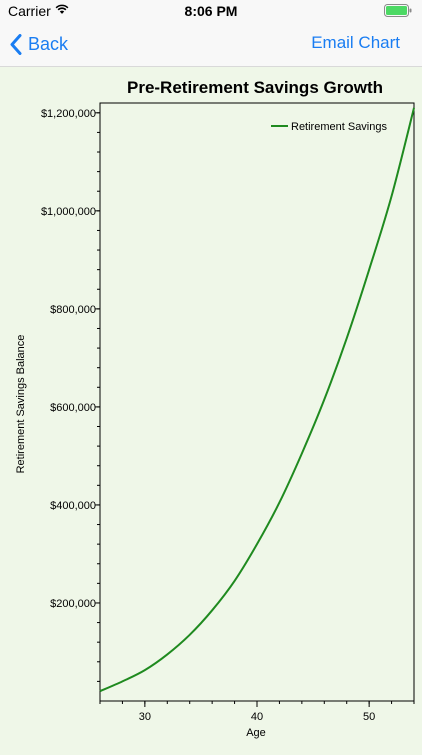  Describe the element at coordinates (339, 127) in the screenshot. I see `legend-label: Retirement Savings` at that location.